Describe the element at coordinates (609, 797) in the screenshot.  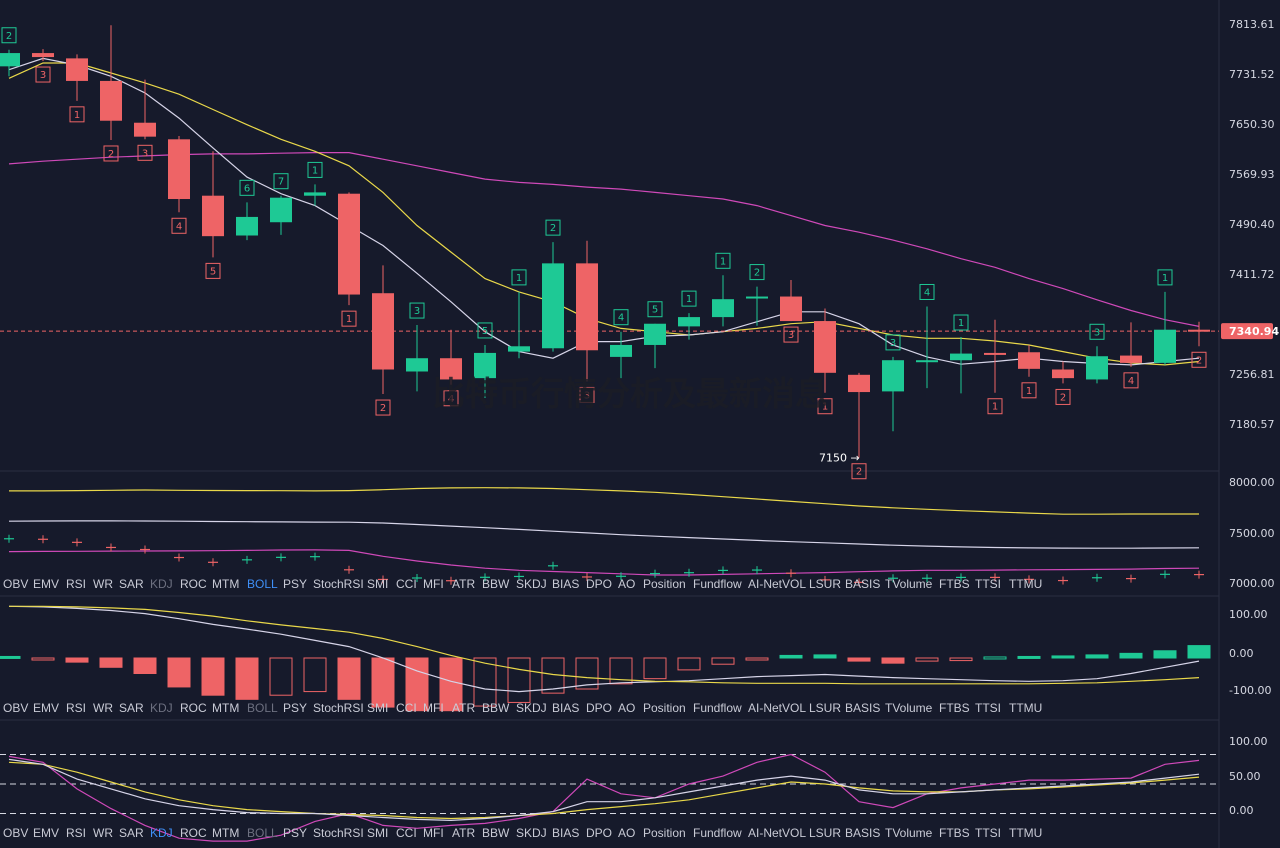
I see `oscillator-pane` at that location.